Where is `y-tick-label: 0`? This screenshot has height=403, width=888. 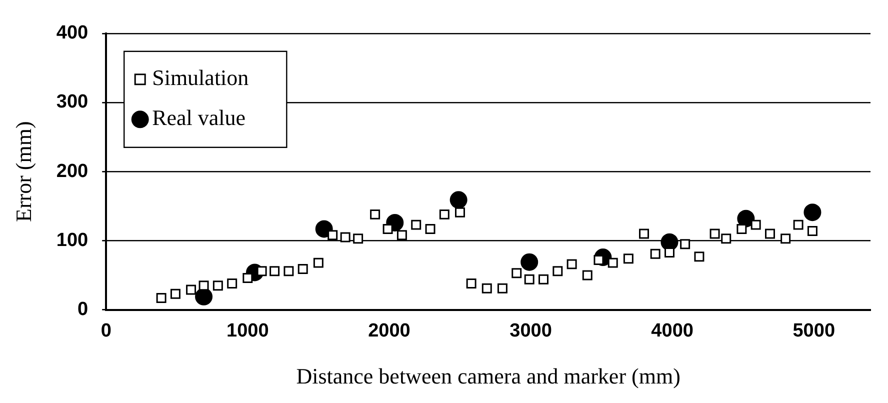 y-tick-label: 0 is located at coordinates (83, 309).